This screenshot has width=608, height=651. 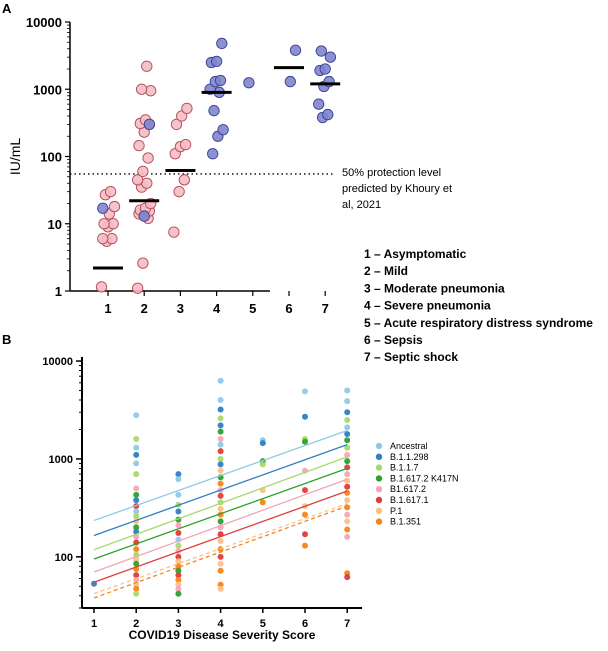 What do you see at coordinates (427, 306) in the screenshot?
I see `severity-legend-item: 4 – Severe pneumonia` at bounding box center [427, 306].